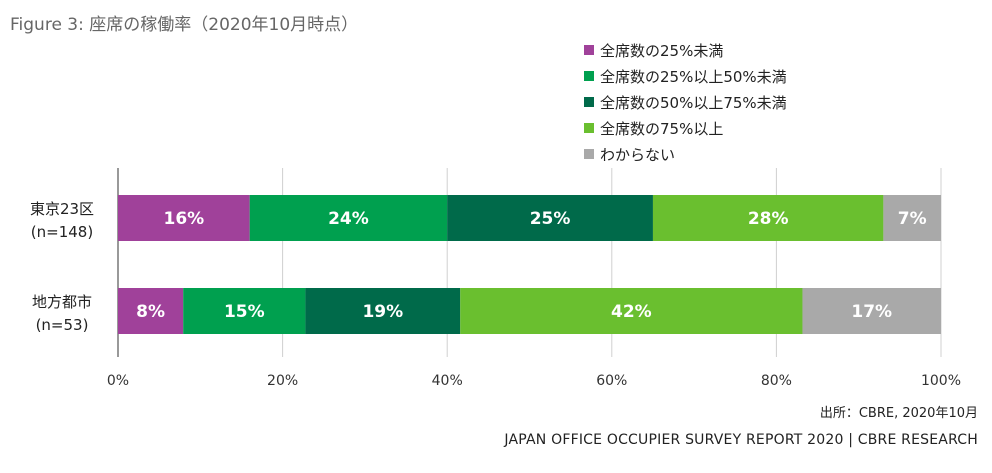 The image size is (992, 473). I want to click on x-tick-label: 60%, so click(611, 381).